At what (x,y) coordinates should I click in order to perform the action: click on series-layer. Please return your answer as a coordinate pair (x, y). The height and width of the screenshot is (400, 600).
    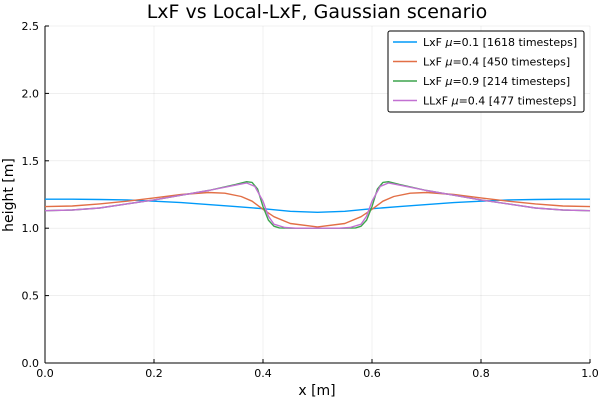
    Looking at the image, I should click on (317, 204).